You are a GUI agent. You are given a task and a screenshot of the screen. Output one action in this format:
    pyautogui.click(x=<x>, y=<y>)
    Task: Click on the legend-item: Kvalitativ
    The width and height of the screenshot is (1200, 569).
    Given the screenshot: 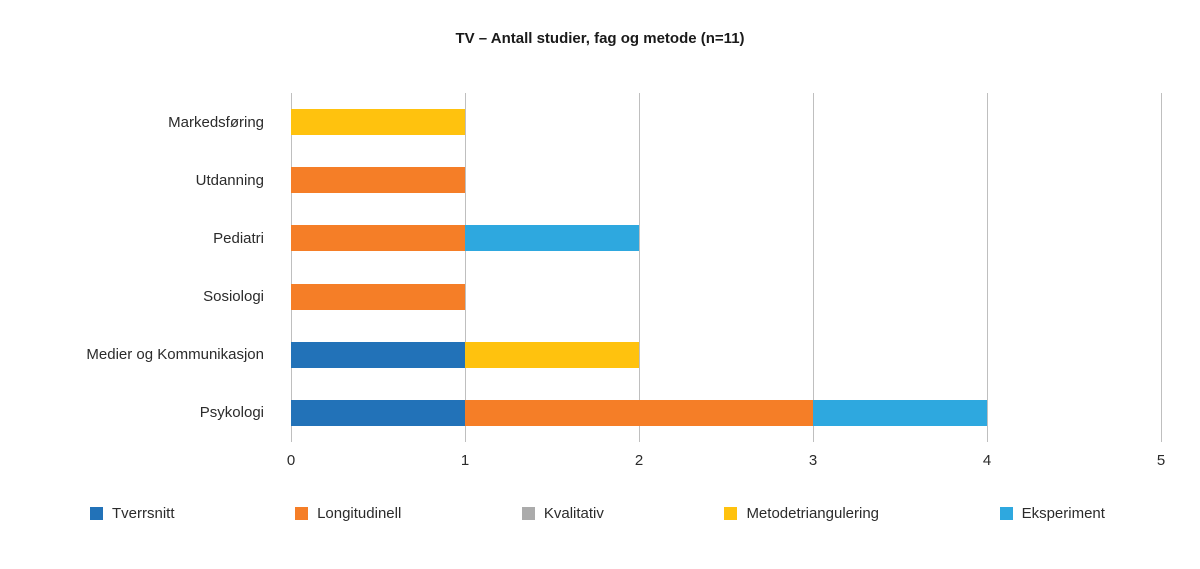 What is the action you would take?
    pyautogui.click(x=562, y=513)
    